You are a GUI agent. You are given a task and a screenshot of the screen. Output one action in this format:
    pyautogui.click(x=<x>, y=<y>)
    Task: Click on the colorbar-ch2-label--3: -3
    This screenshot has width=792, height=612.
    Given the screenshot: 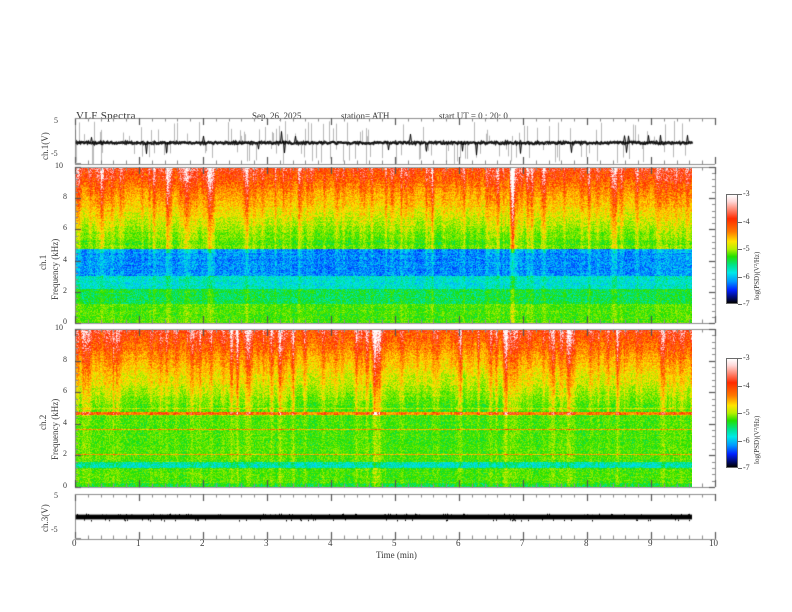 What is the action you would take?
    pyautogui.click(x=746, y=357)
    